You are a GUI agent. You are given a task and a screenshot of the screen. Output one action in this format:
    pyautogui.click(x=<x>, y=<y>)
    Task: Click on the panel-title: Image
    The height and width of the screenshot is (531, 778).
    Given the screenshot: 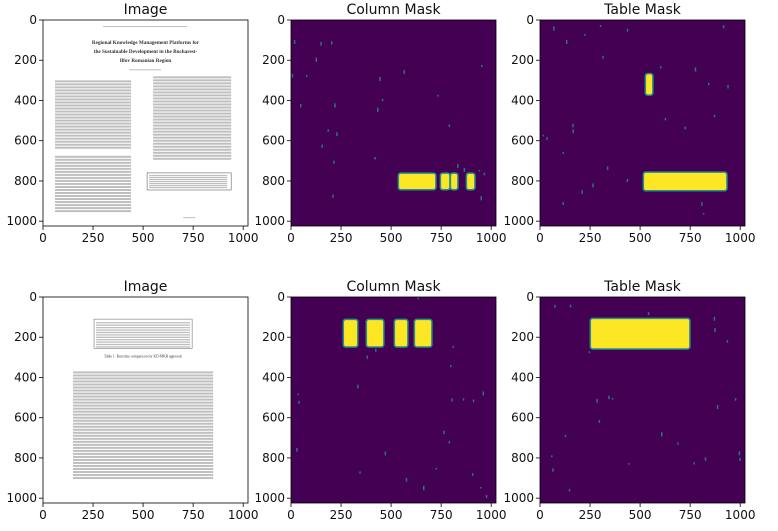 What is the action you would take?
    pyautogui.click(x=146, y=287)
    